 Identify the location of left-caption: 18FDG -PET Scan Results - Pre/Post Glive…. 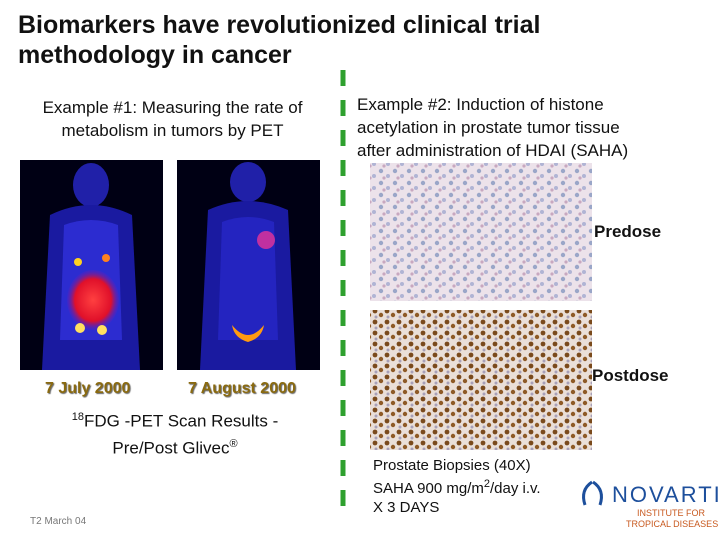
(175, 432).